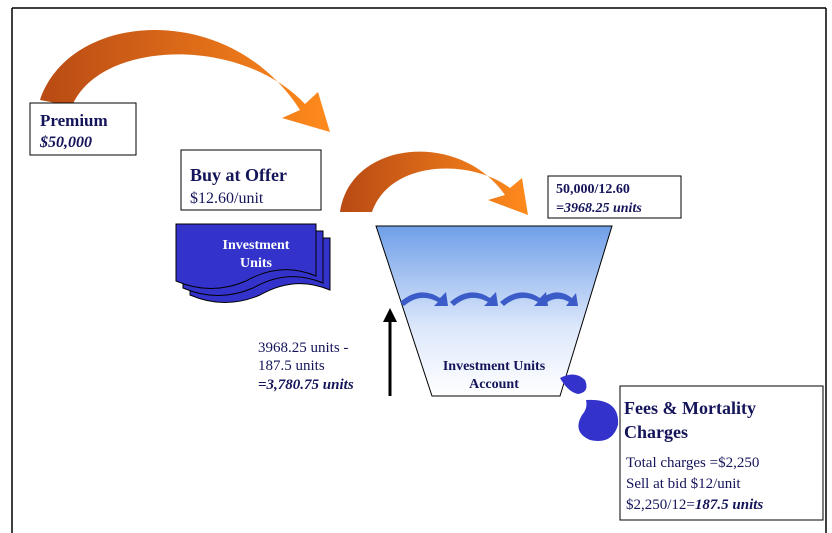  Describe the element at coordinates (721, 453) in the screenshot. I see `fees-box` at that location.